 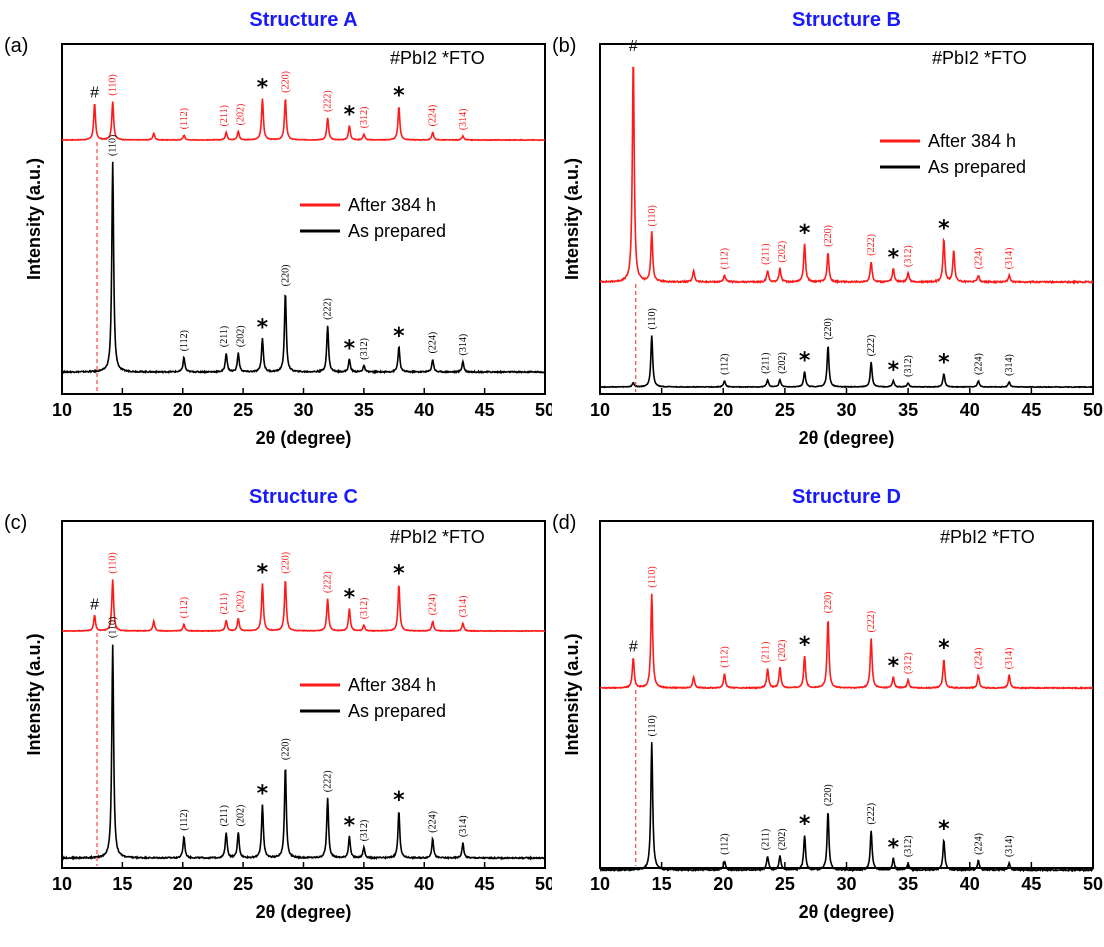 I want to click on chart-title: Structure C, so click(x=303, y=497).